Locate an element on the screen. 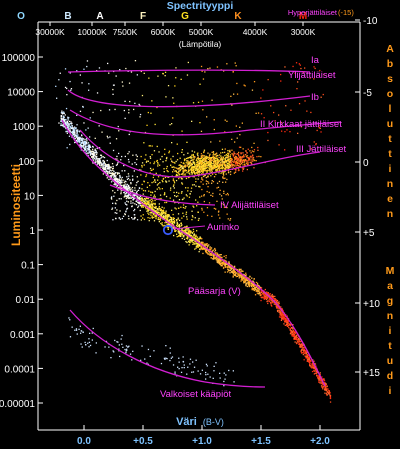 Image resolution: width=400 pixels, height=449 pixels. luminosity-tick-label: 0.01 is located at coordinates (26, 300).